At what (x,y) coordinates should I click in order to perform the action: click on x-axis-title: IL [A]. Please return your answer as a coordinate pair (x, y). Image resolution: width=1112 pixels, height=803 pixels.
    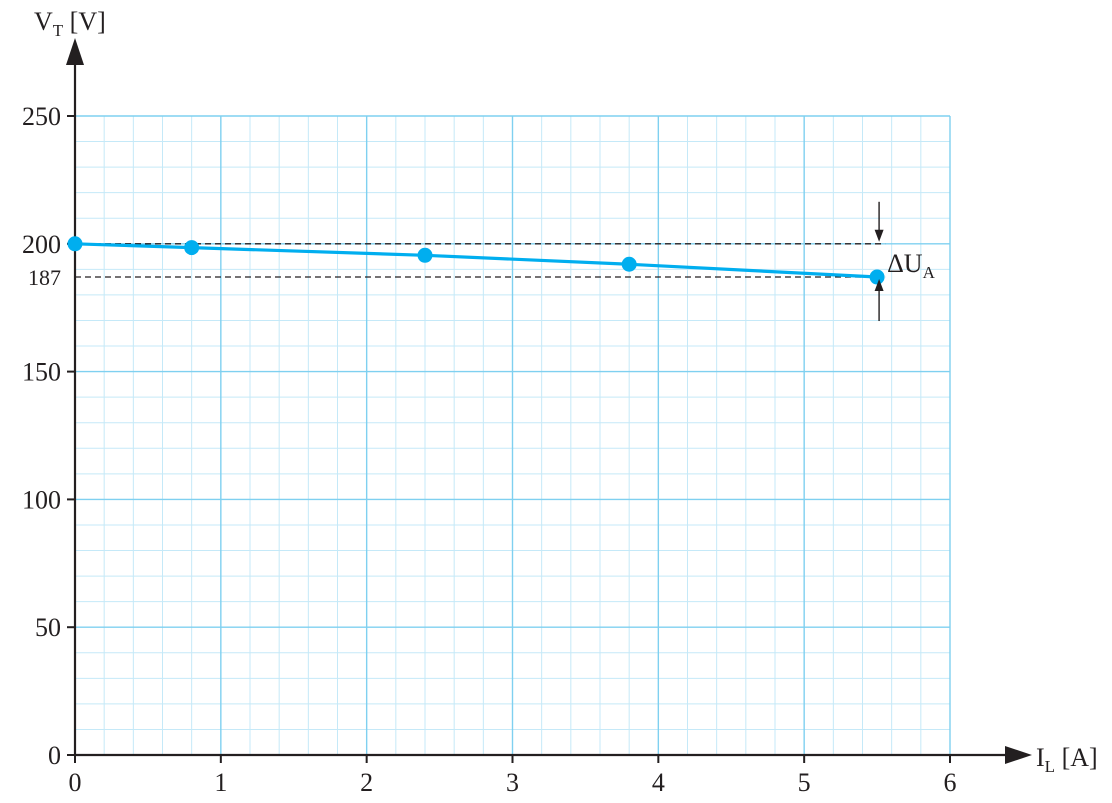
    Looking at the image, I should click on (1067, 759).